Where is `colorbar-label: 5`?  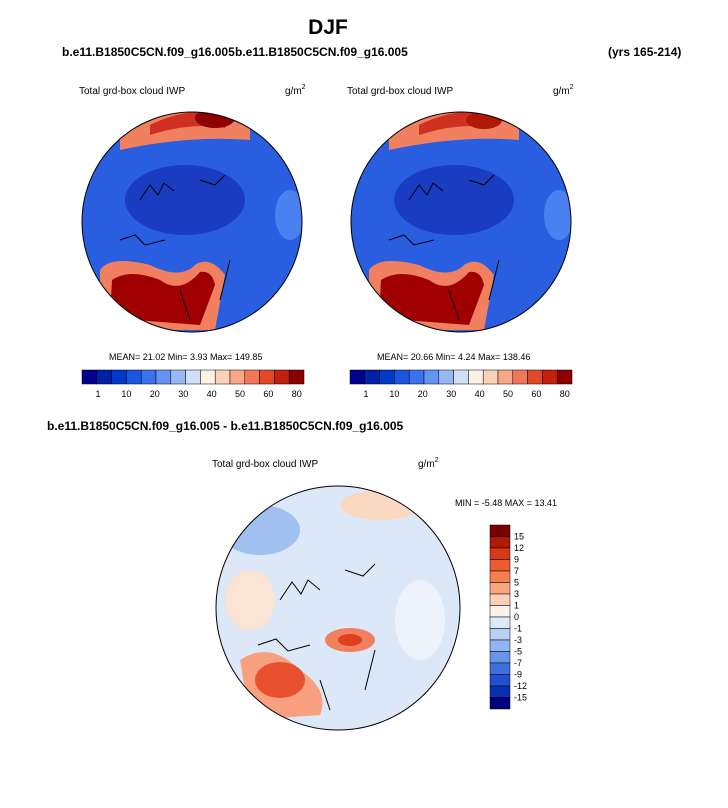
colorbar-label: 5 is located at coordinates (516, 583).